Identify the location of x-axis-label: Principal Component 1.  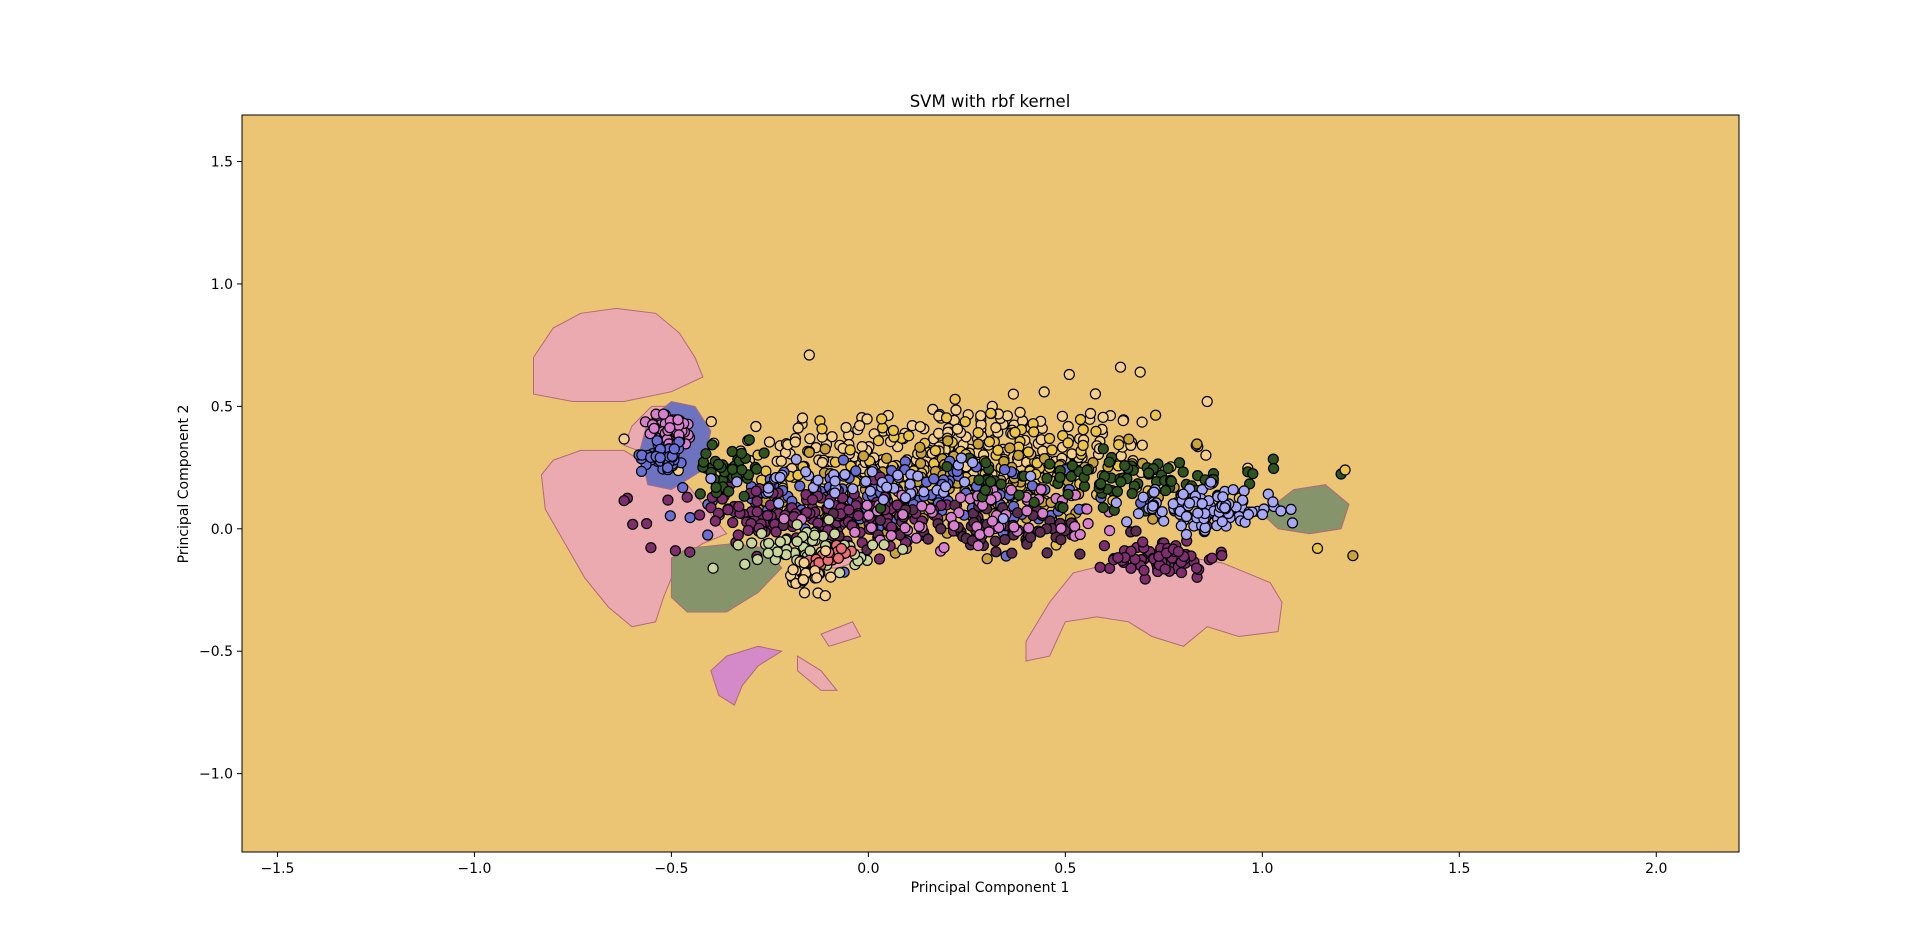
(990, 888).